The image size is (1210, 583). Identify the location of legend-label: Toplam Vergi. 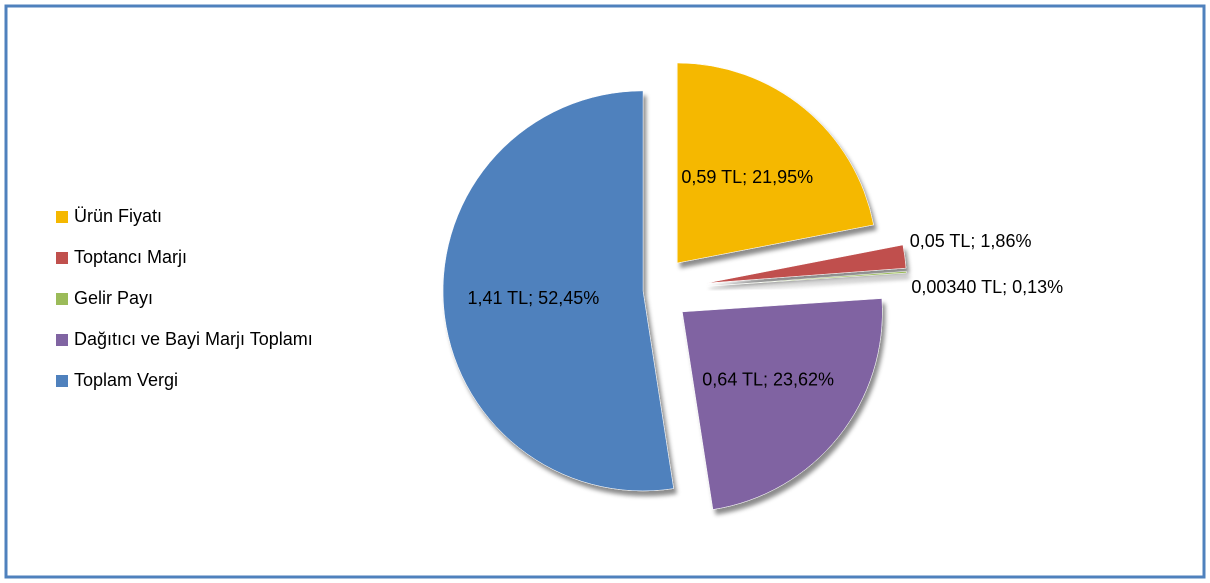
(126, 380).